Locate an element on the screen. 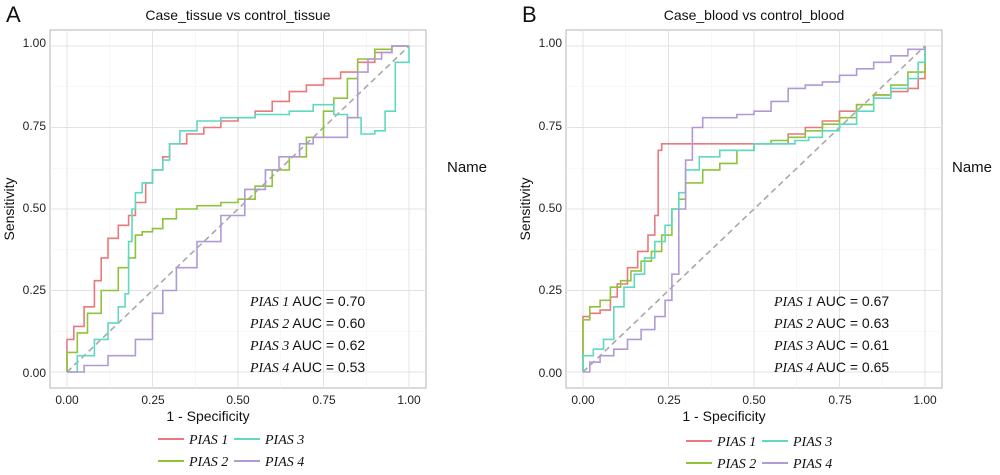  auc-value: AUC = 0.65 is located at coordinates (852, 367).